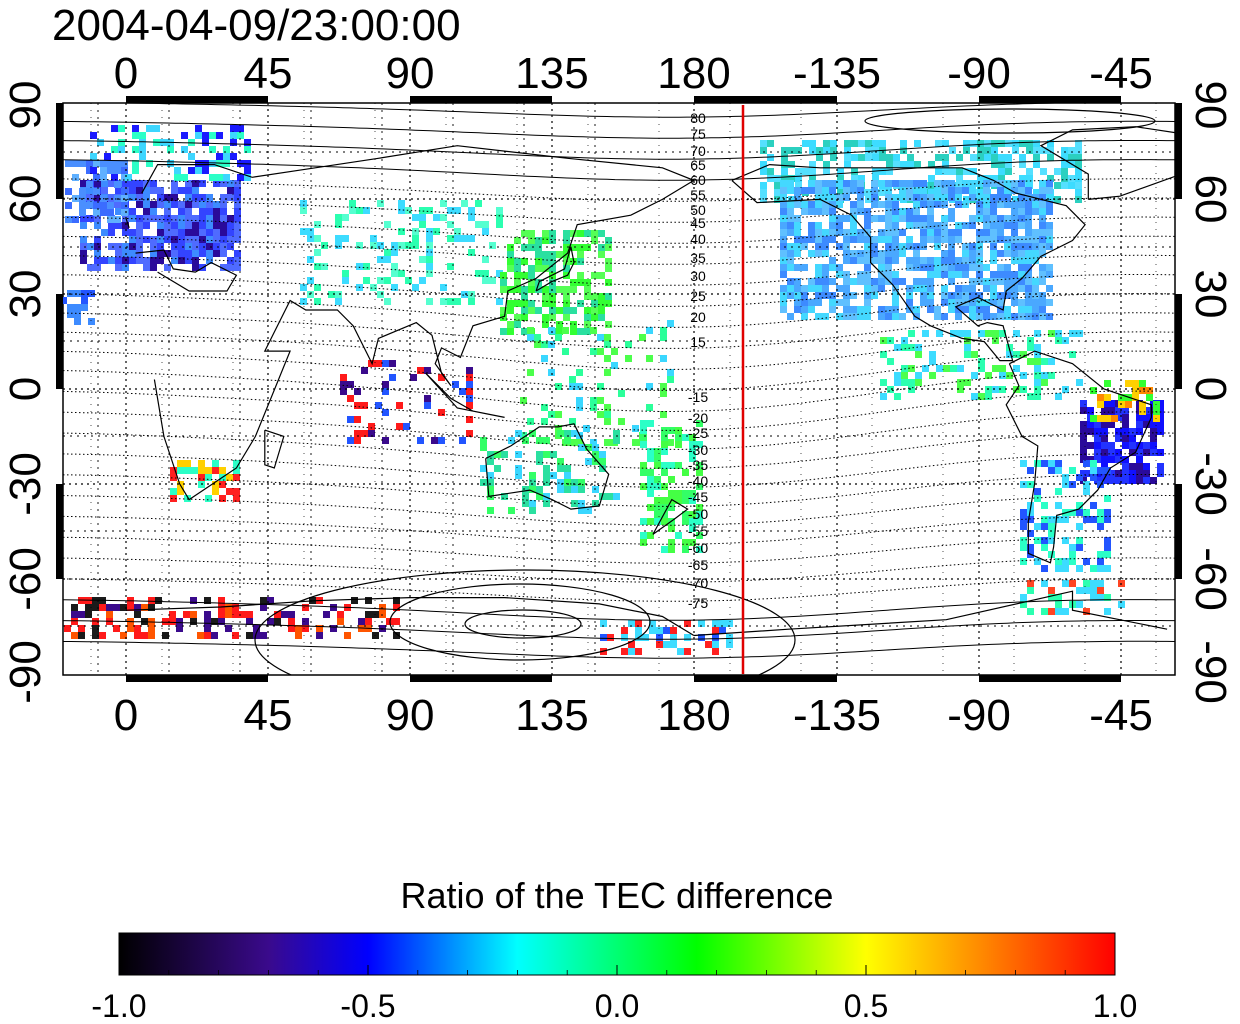 The image size is (1240, 1024). Describe the element at coordinates (698, 603) in the screenshot. I see `contour-label: -75` at that location.